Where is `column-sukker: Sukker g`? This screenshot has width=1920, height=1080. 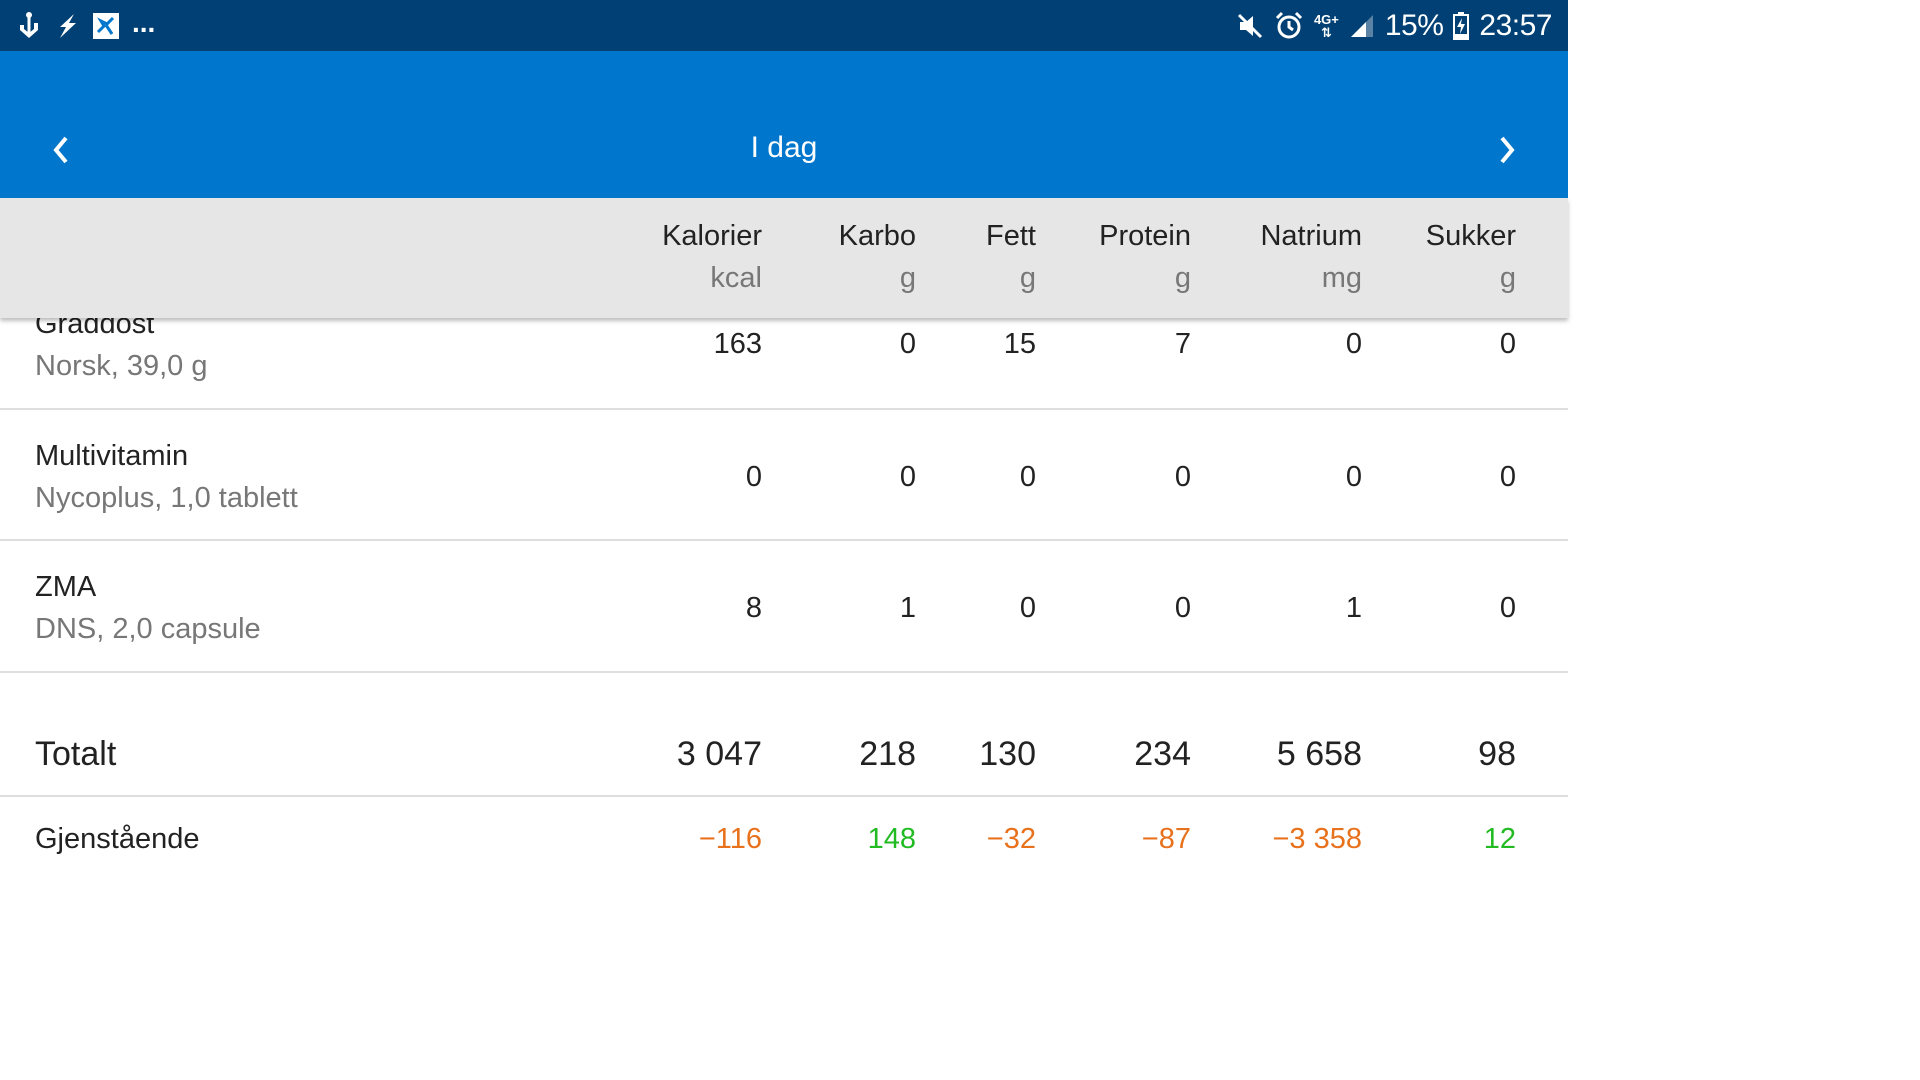 column-sukker: Sukker g is located at coordinates (1446, 258).